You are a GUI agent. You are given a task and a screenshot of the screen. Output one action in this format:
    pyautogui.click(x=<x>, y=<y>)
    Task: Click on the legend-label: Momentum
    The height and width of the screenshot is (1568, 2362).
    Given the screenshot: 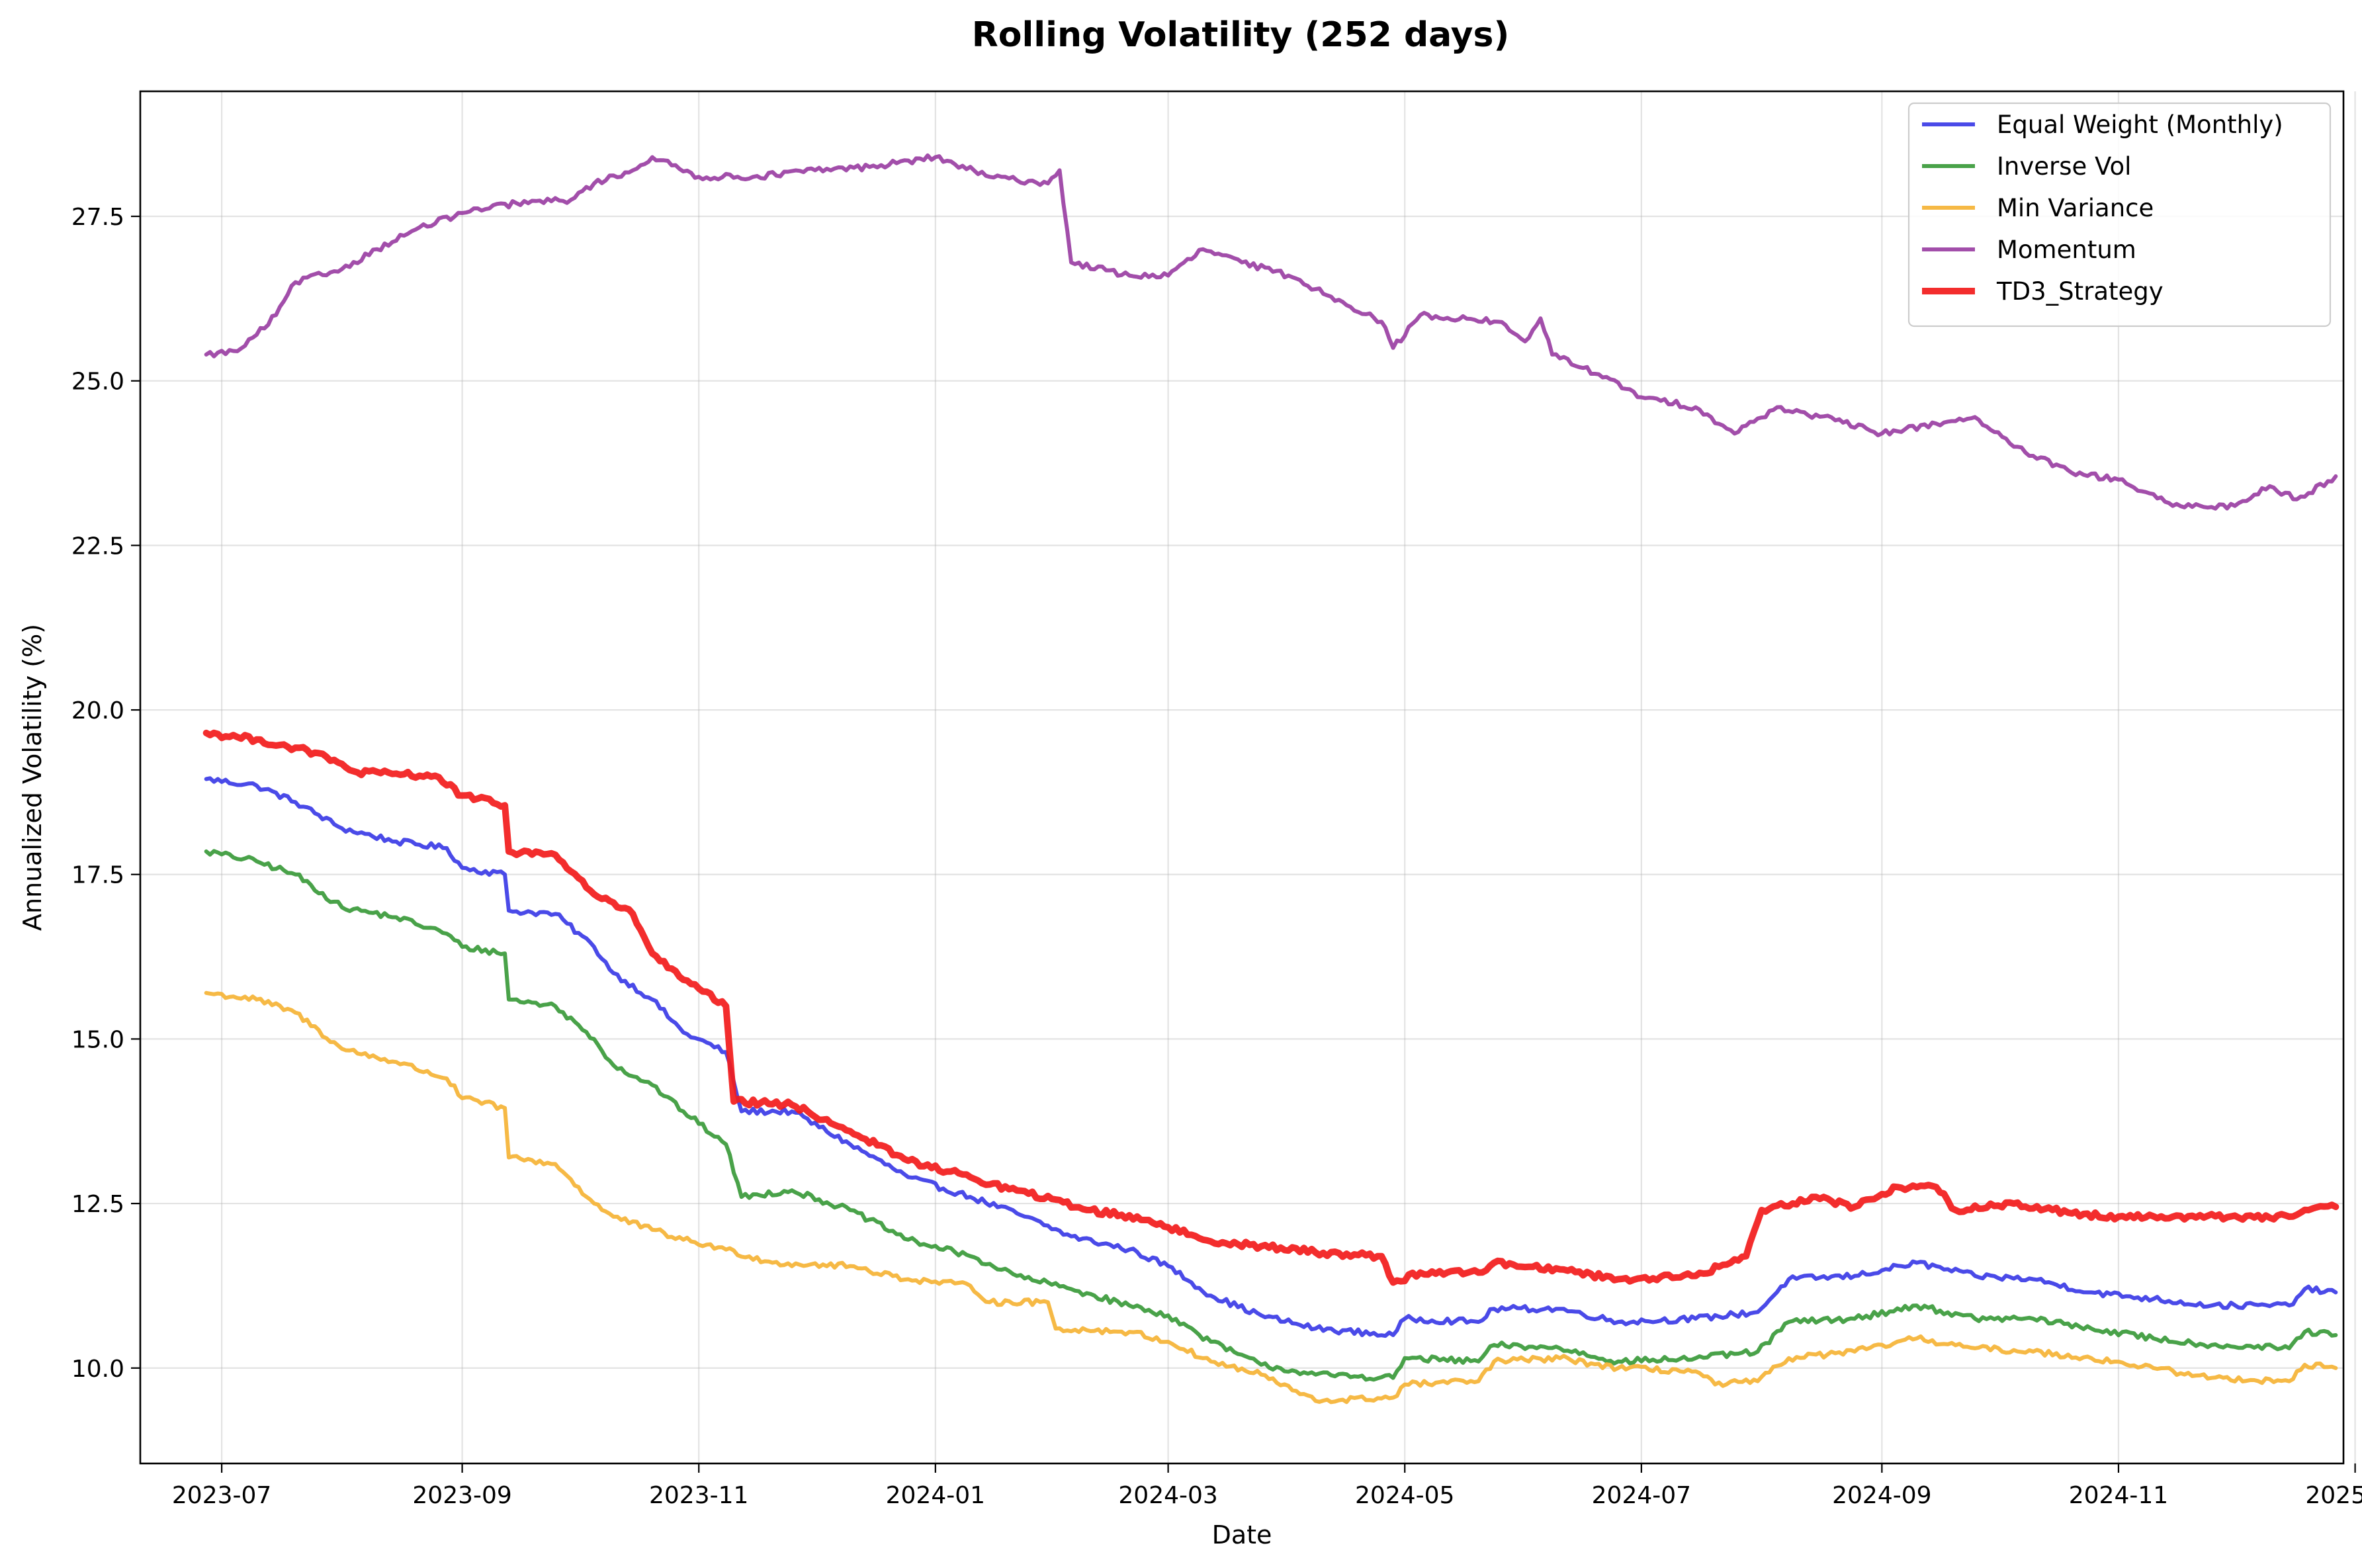 What is the action you would take?
    pyautogui.click(x=2066, y=250)
    